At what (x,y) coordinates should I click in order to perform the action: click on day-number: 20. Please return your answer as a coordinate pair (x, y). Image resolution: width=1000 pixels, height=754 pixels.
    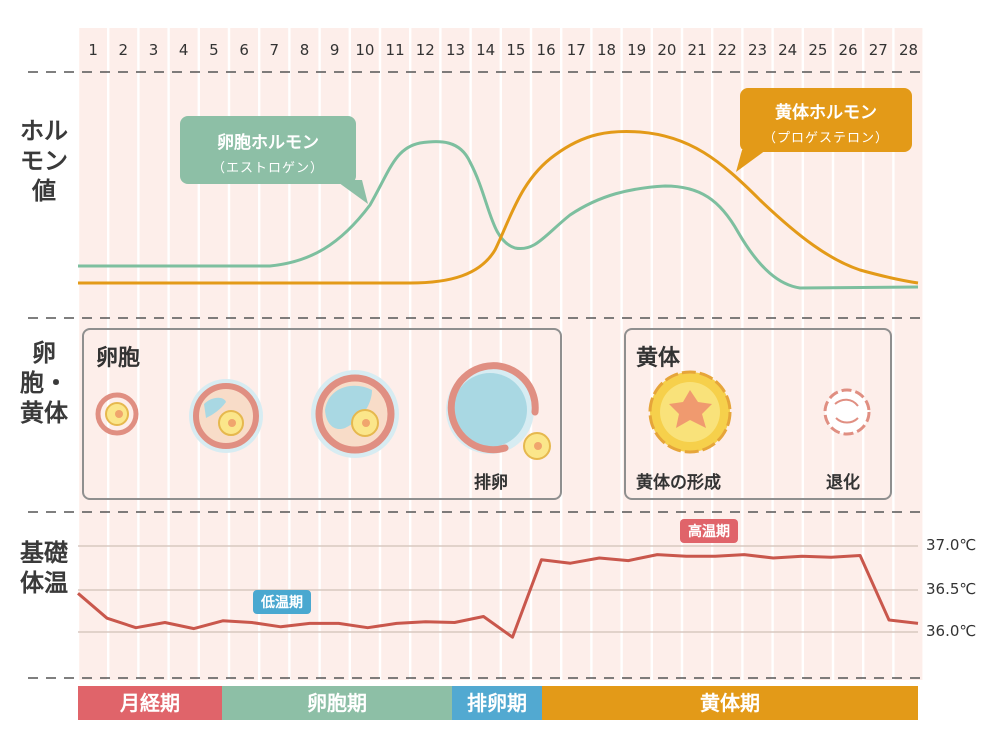
    Looking at the image, I should click on (666, 50).